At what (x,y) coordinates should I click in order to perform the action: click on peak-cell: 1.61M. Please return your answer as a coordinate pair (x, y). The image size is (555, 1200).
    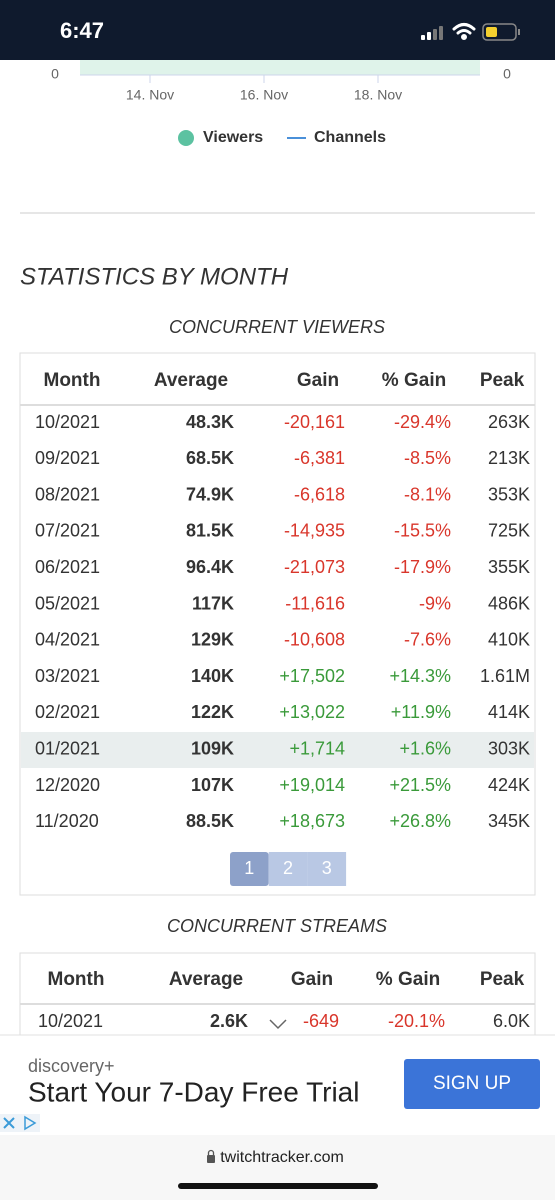
    Looking at the image, I should click on (505, 676).